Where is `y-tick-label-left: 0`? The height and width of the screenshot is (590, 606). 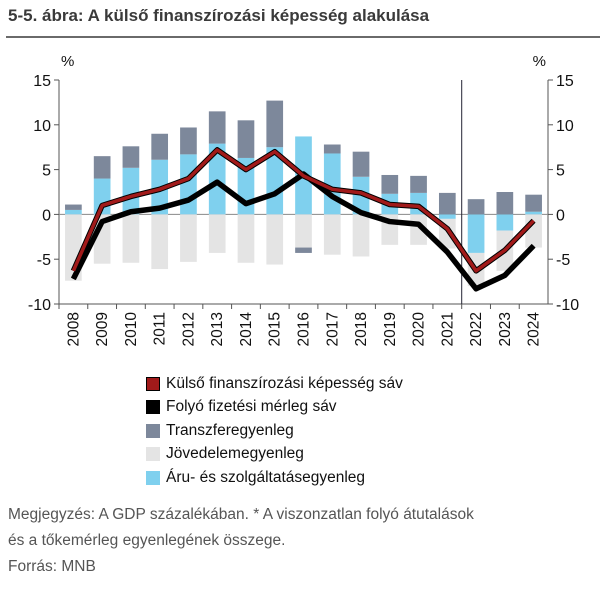
y-tick-label-left: 0 is located at coordinates (46, 215).